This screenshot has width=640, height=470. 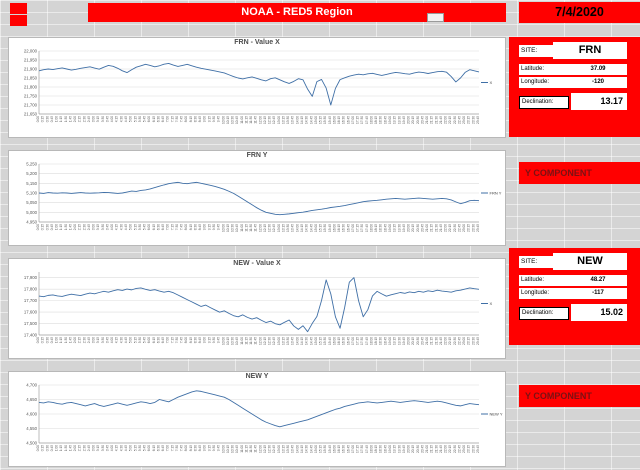 What do you see at coordinates (131, 340) in the screenshot?
I see `svg-text: 5:00` at bounding box center [131, 340].